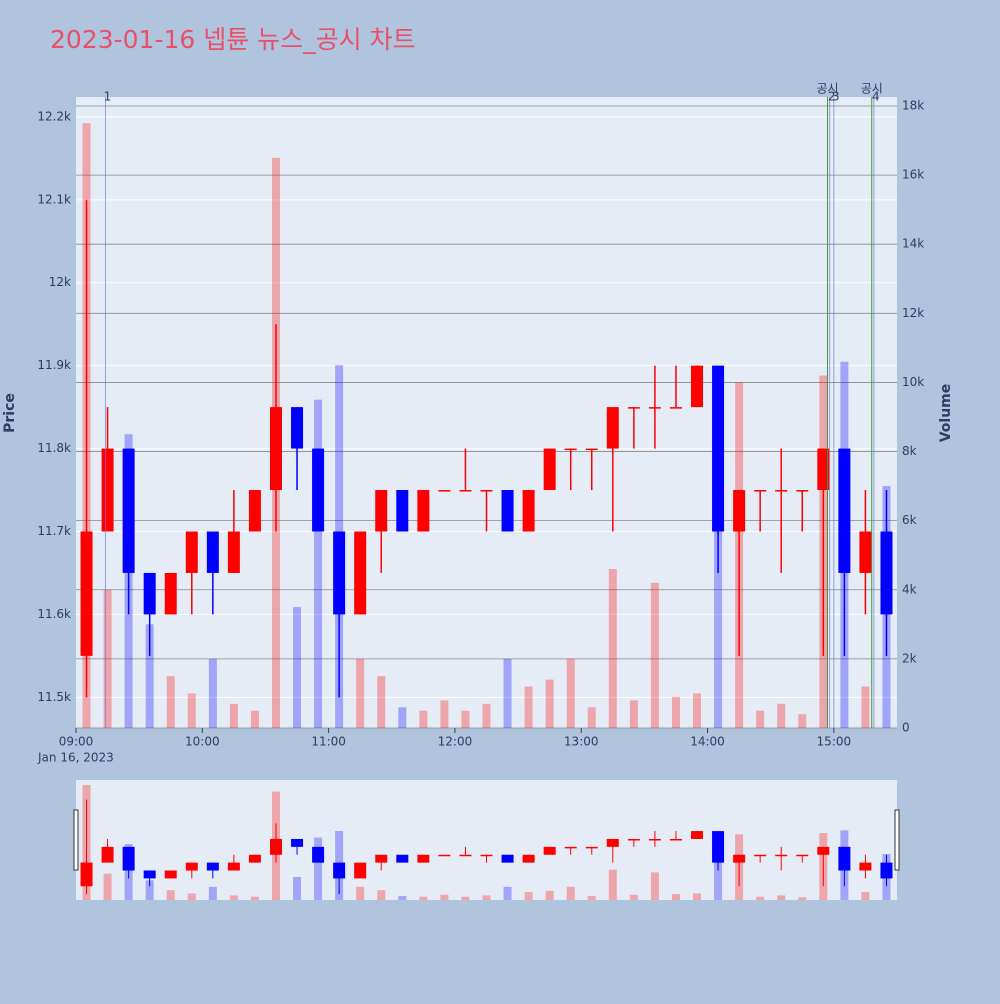 Image resolution: width=1000 pixels, height=1004 pixels. Describe the element at coordinates (946, 413) in the screenshot. I see `y2-axis-title: Volume` at that location.